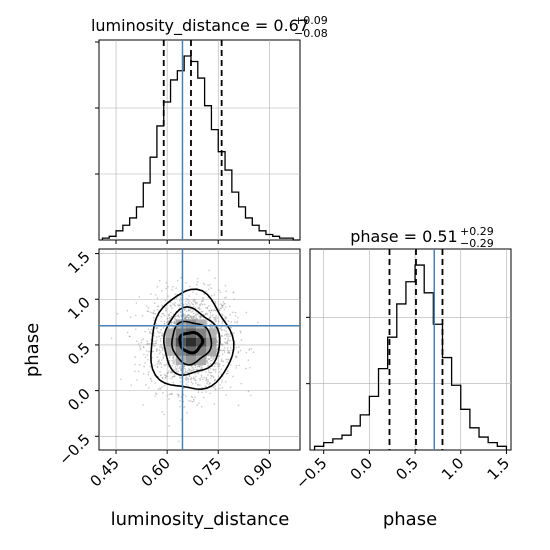 The width and height of the screenshot is (550, 550). I want to click on phase-title: phase = 0.51, so click(403, 236).